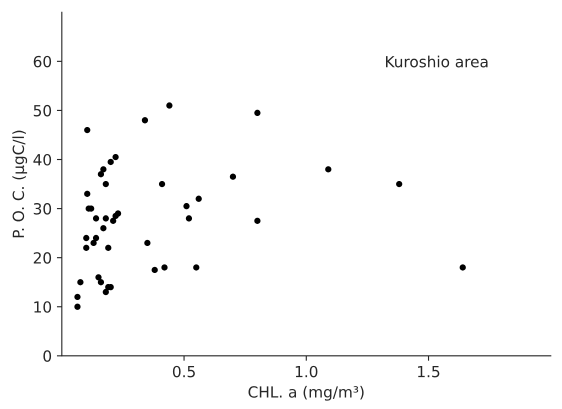  What do you see at coordinates (47, 356) in the screenshot?
I see `y-tick-label: 0` at bounding box center [47, 356].